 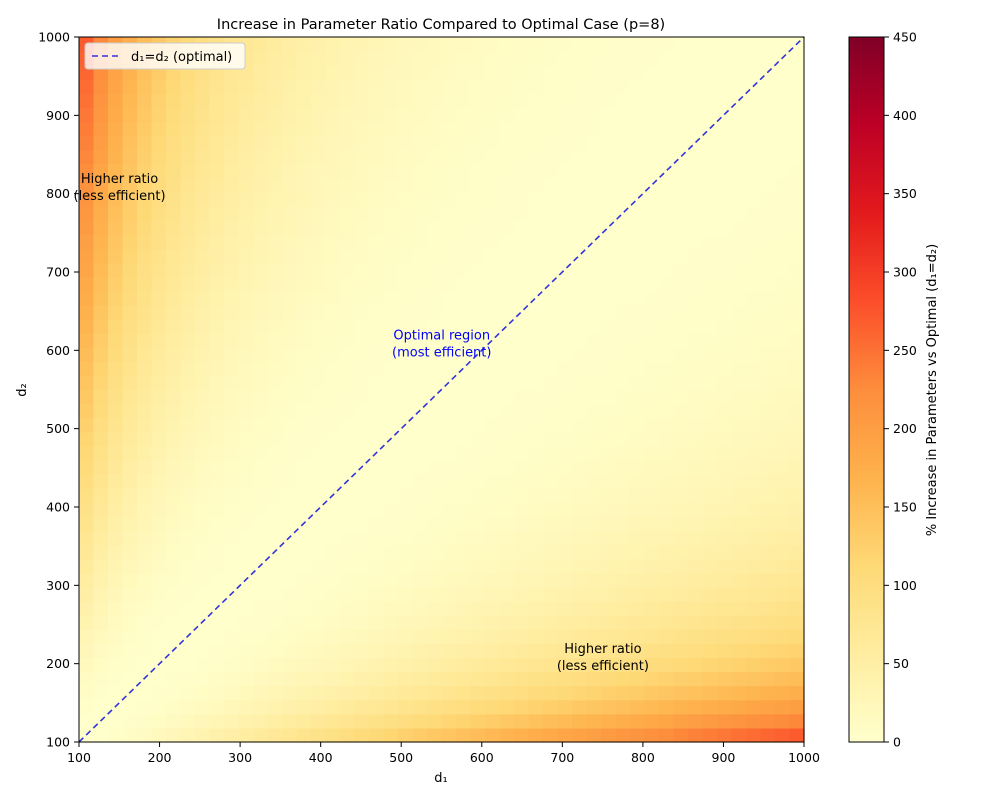 I want to click on colorbar, so click(x=866, y=389).